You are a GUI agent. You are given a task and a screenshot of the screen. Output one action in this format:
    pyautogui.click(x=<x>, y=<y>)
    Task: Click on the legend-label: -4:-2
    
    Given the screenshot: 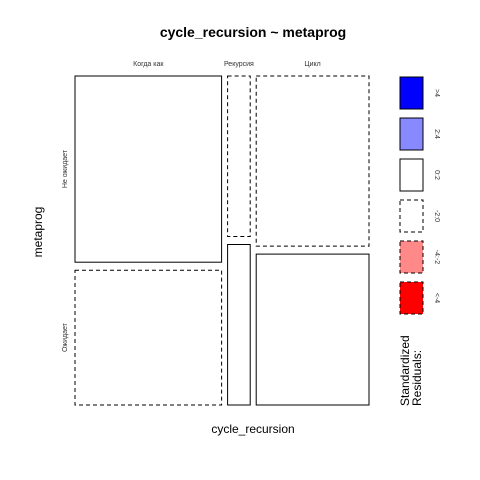 What is the action you would take?
    pyautogui.click(x=436, y=257)
    